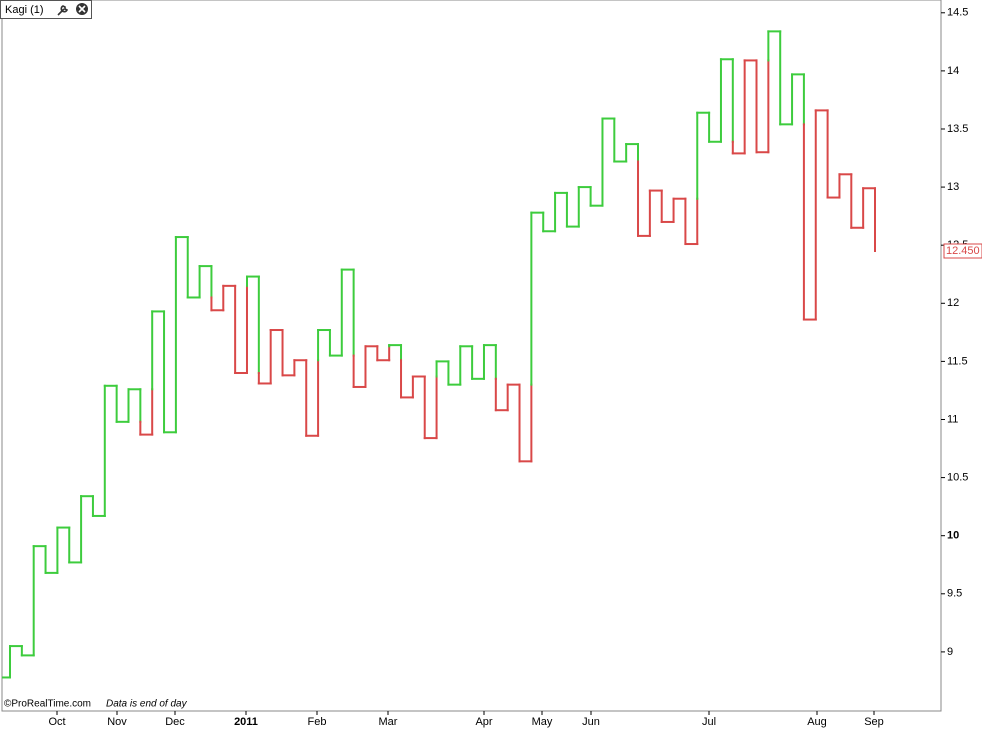 This screenshot has height=733, width=982. Describe the element at coordinates (117, 722) in the screenshot. I see `x-tick-label: Nov` at that location.